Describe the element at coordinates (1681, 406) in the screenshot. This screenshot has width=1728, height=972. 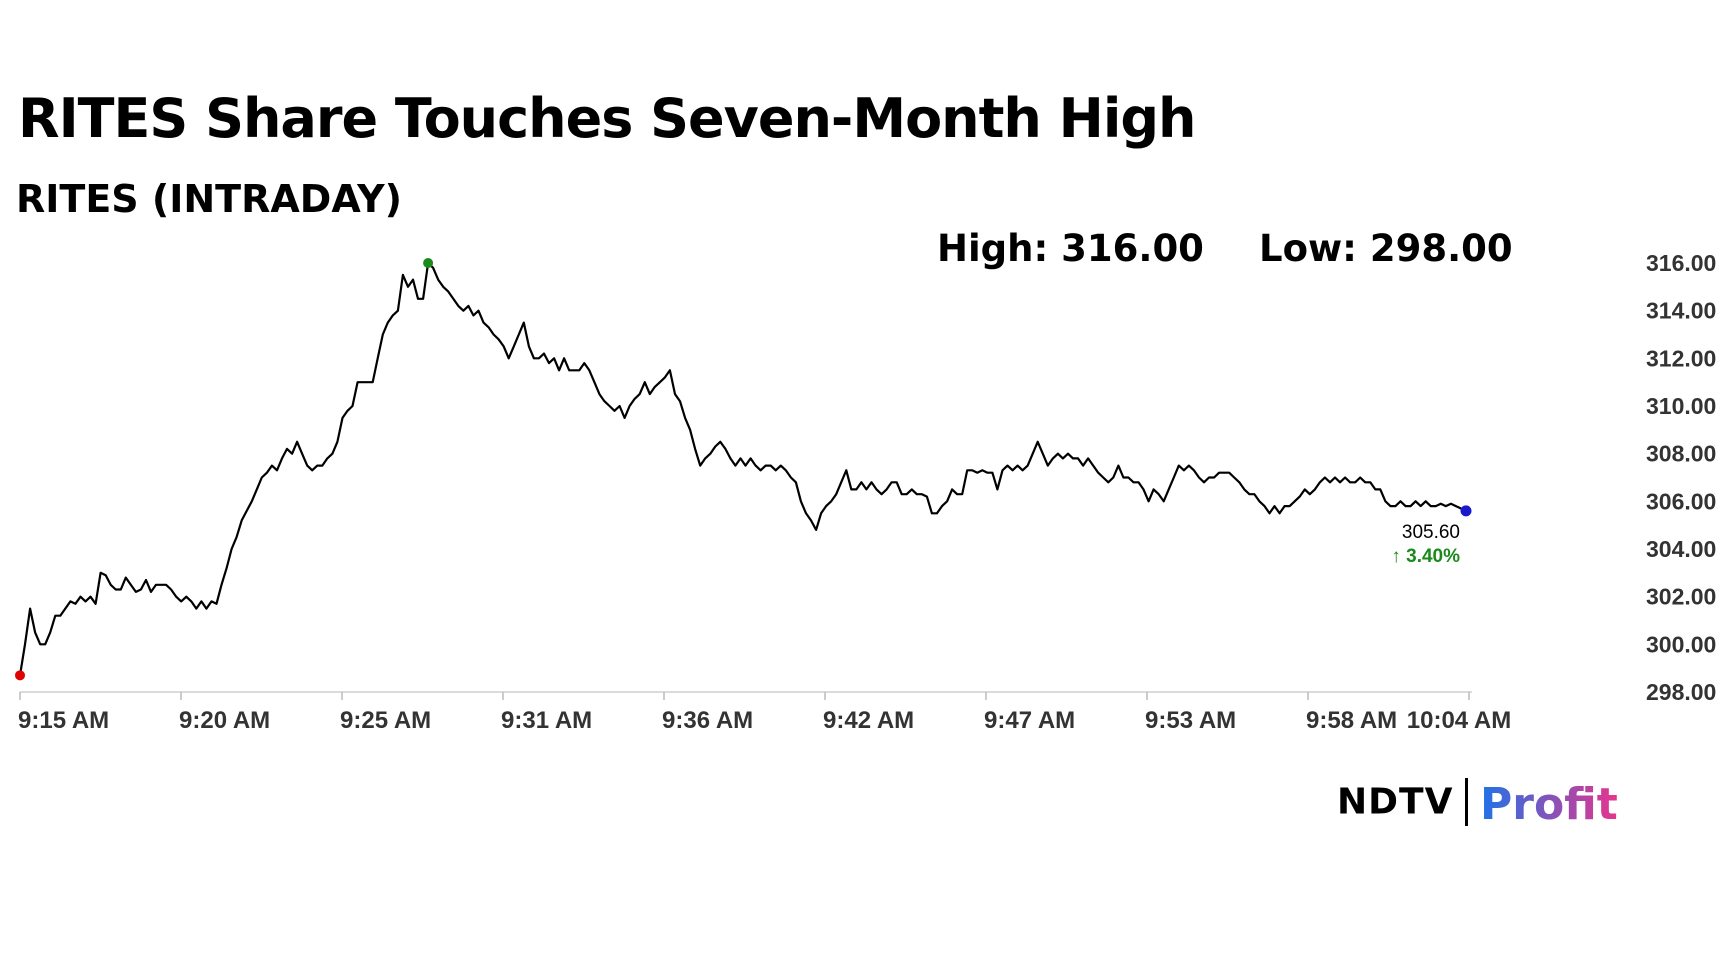
I see `y-tick-label: 310.00` at that location.